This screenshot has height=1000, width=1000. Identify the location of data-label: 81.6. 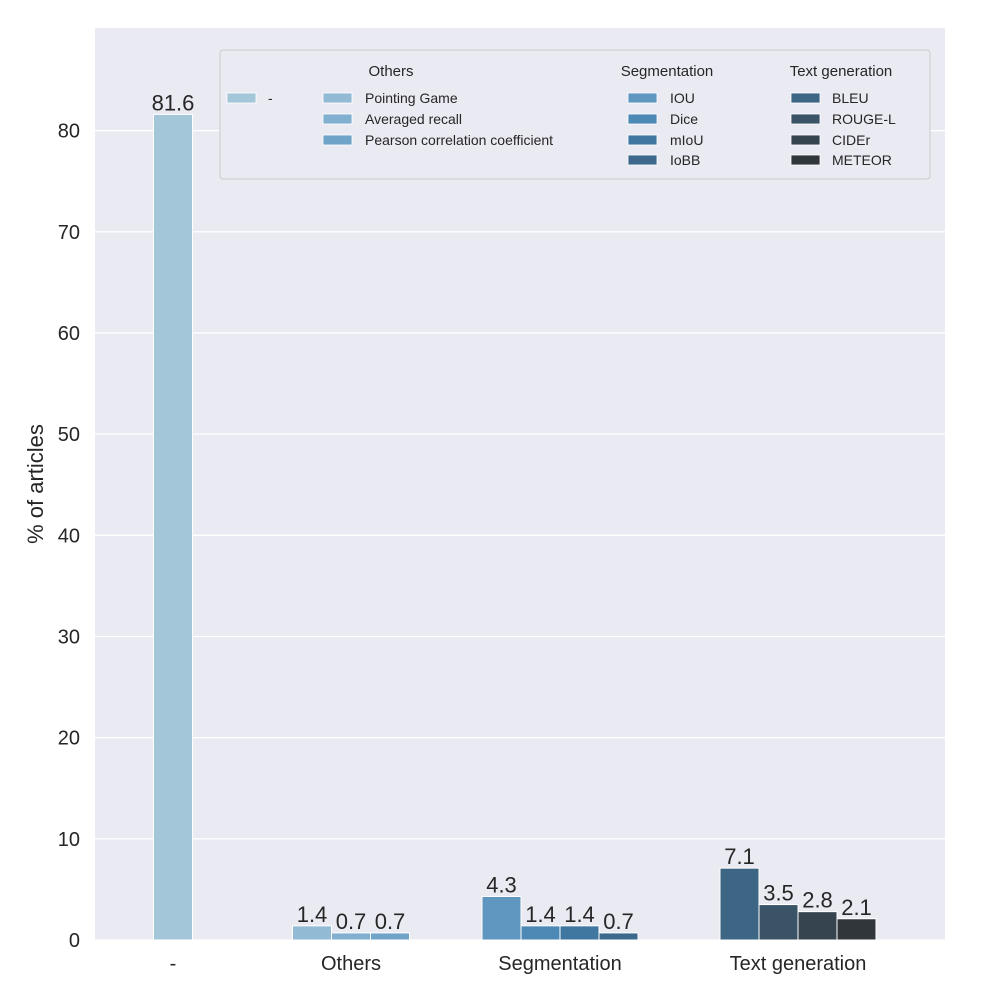
(173, 102).